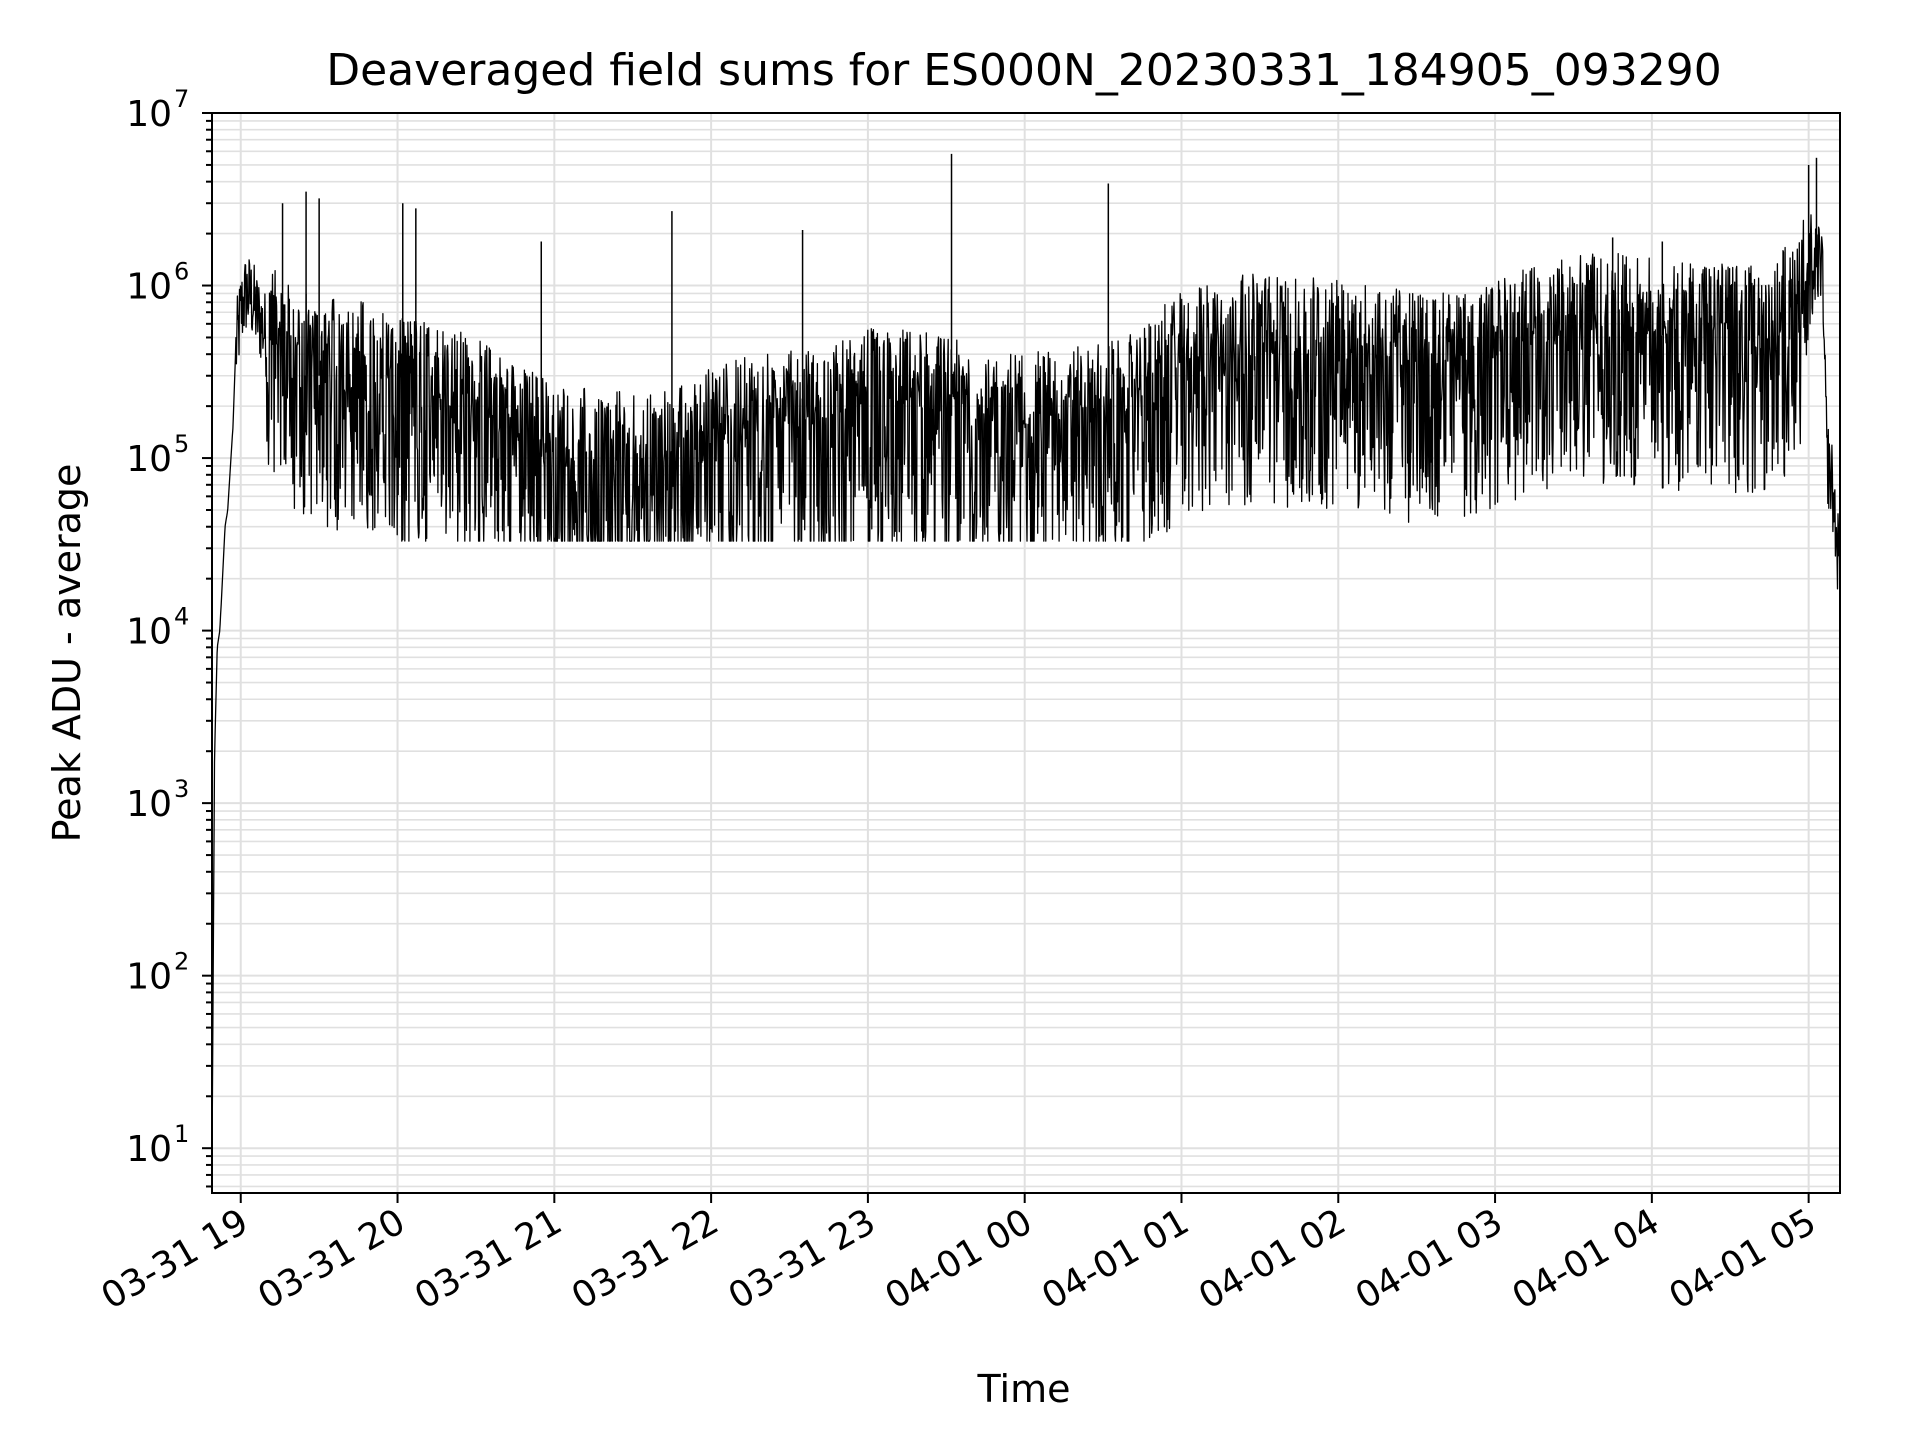 The image size is (1920, 1445). Describe the element at coordinates (181, 789) in the screenshot. I see `y-tick-exponent: 3` at that location.